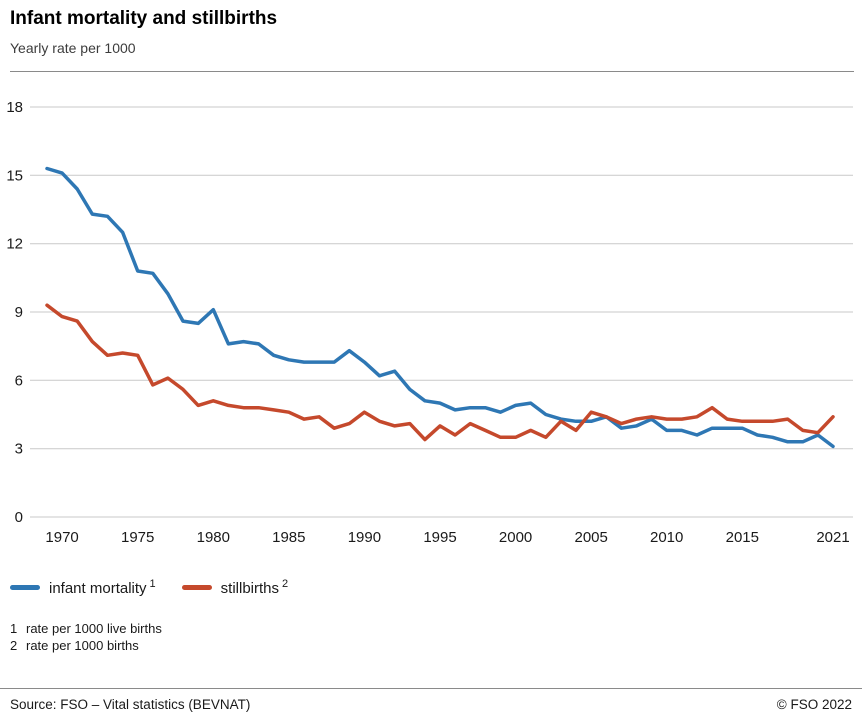 The width and height of the screenshot is (862, 721). What do you see at coordinates (98, 588) in the screenshot?
I see `legend-text: infant mortality` at bounding box center [98, 588].